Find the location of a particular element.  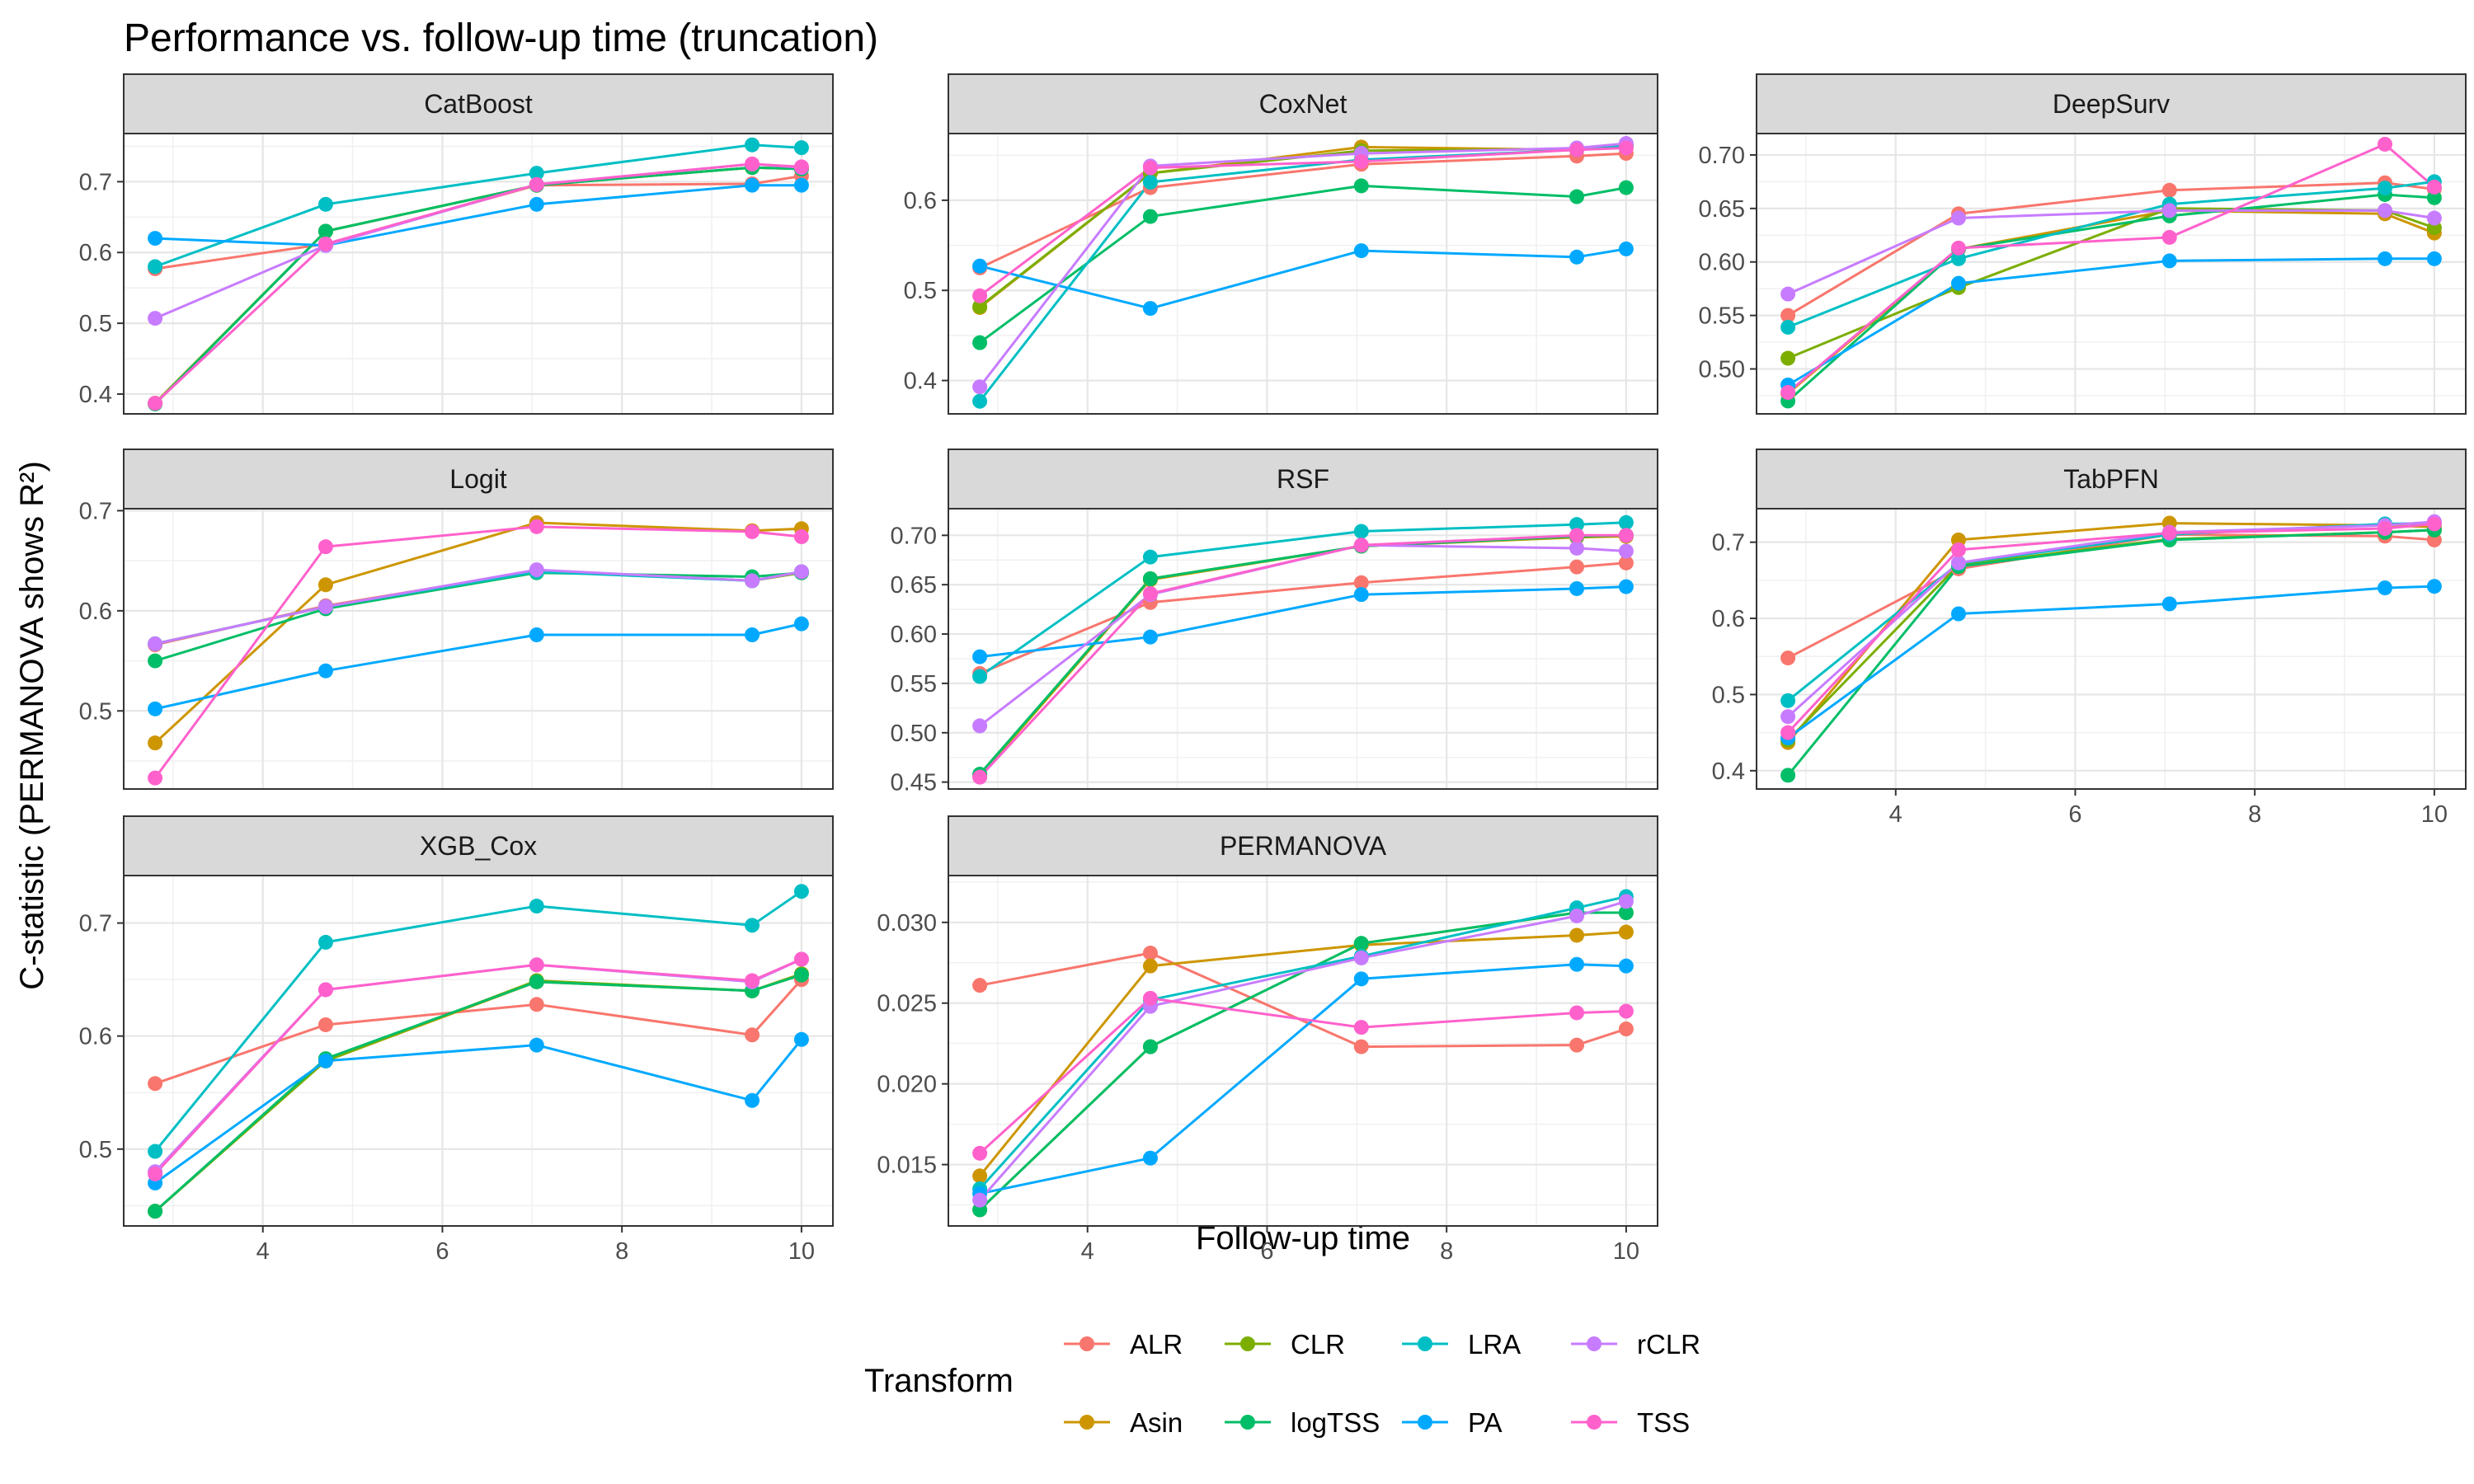

legend-item-asin: Asin is located at coordinates (1123, 1422).